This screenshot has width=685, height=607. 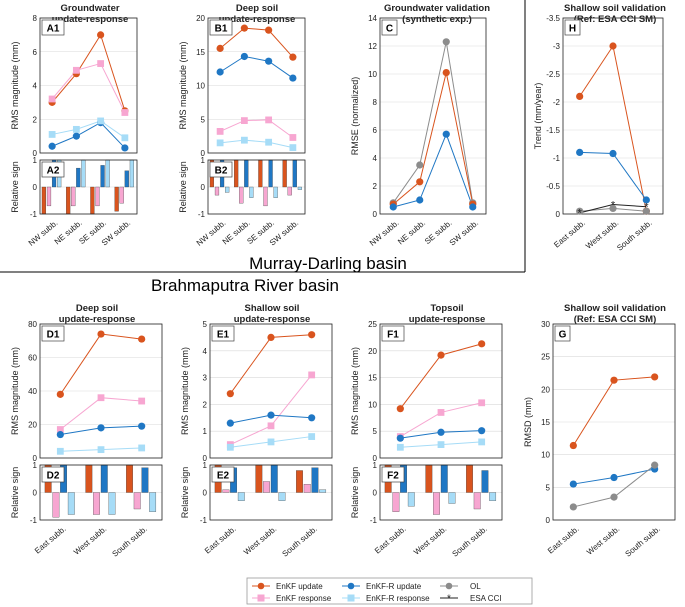 I want to click on panel-c-enkf_update-marker, so click(x=420, y=182).